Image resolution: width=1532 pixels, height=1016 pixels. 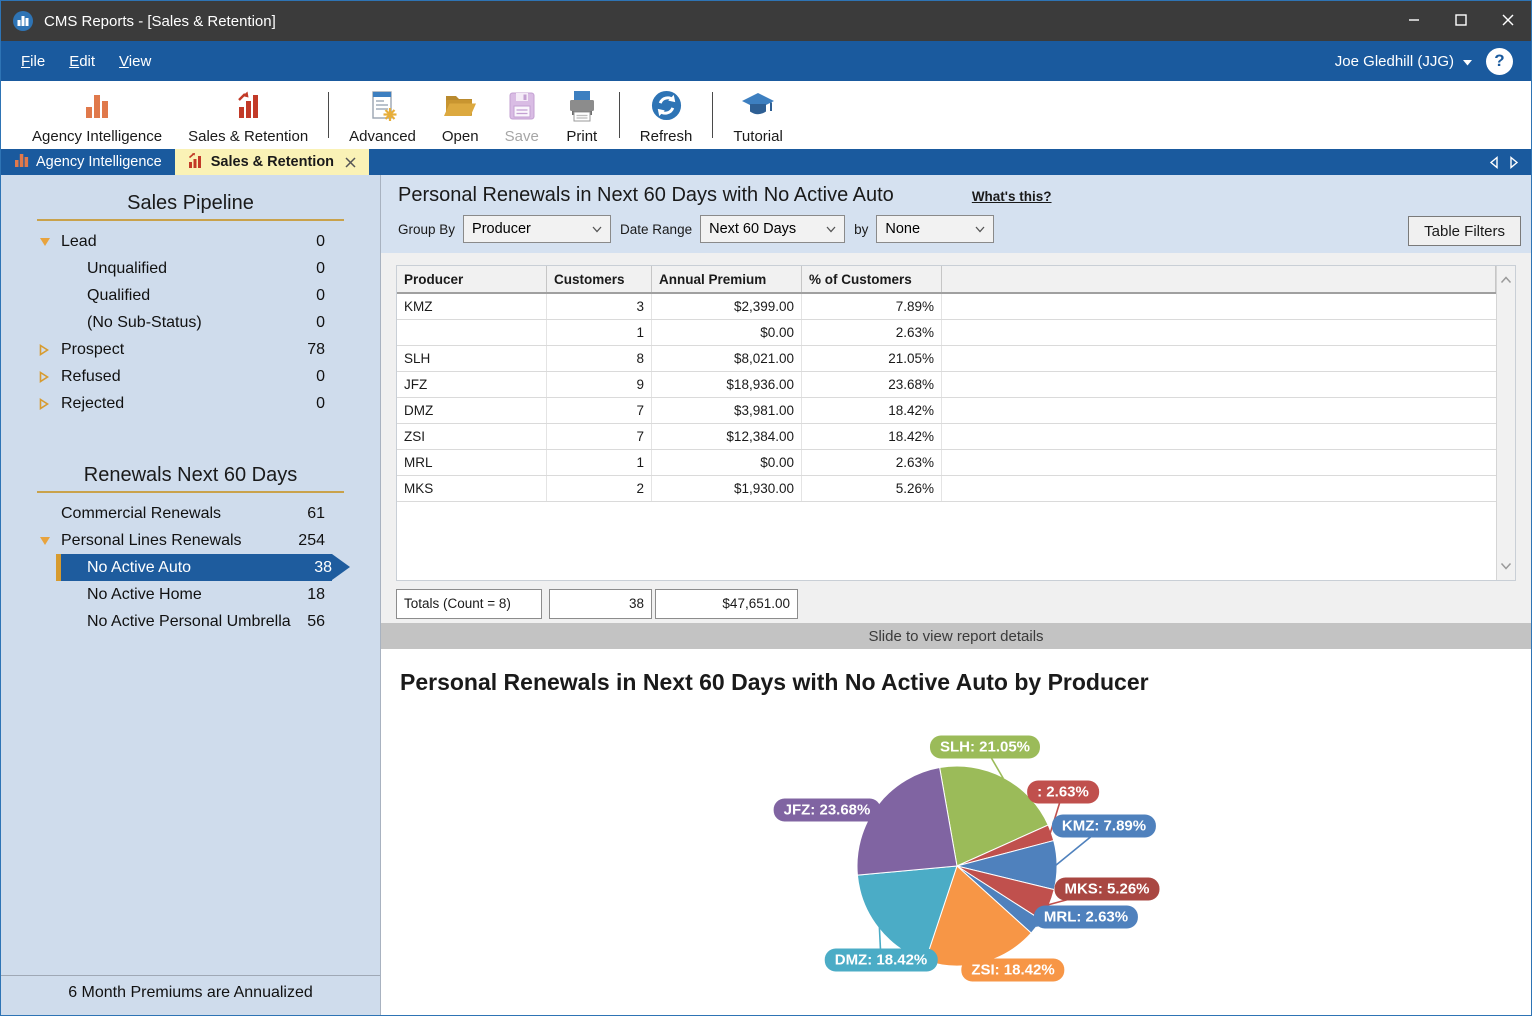 What do you see at coordinates (472, 384) in the screenshot?
I see `table-cell: JFZ` at bounding box center [472, 384].